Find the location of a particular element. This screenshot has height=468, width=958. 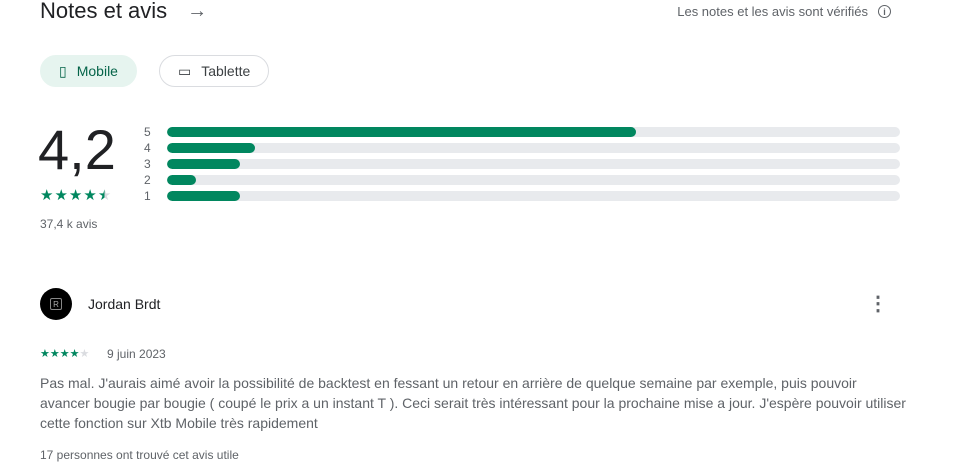

review-stars: ★ ★ ★ ★ ★ is located at coordinates (64, 353).